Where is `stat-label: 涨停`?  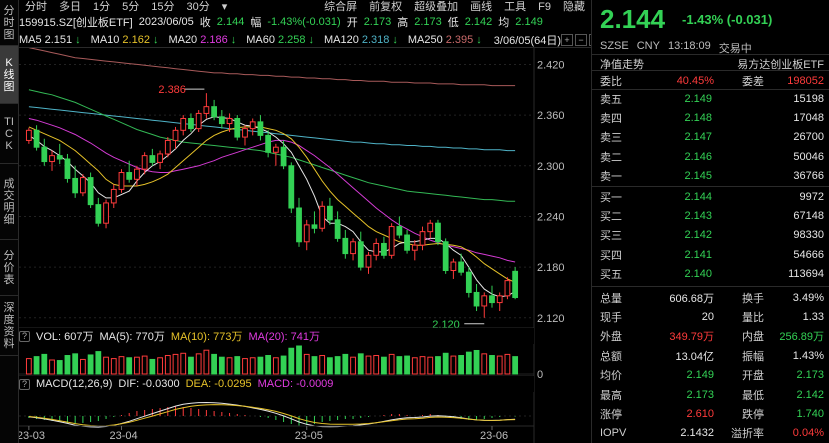
stat-label: 涨停 is located at coordinates (611, 414).